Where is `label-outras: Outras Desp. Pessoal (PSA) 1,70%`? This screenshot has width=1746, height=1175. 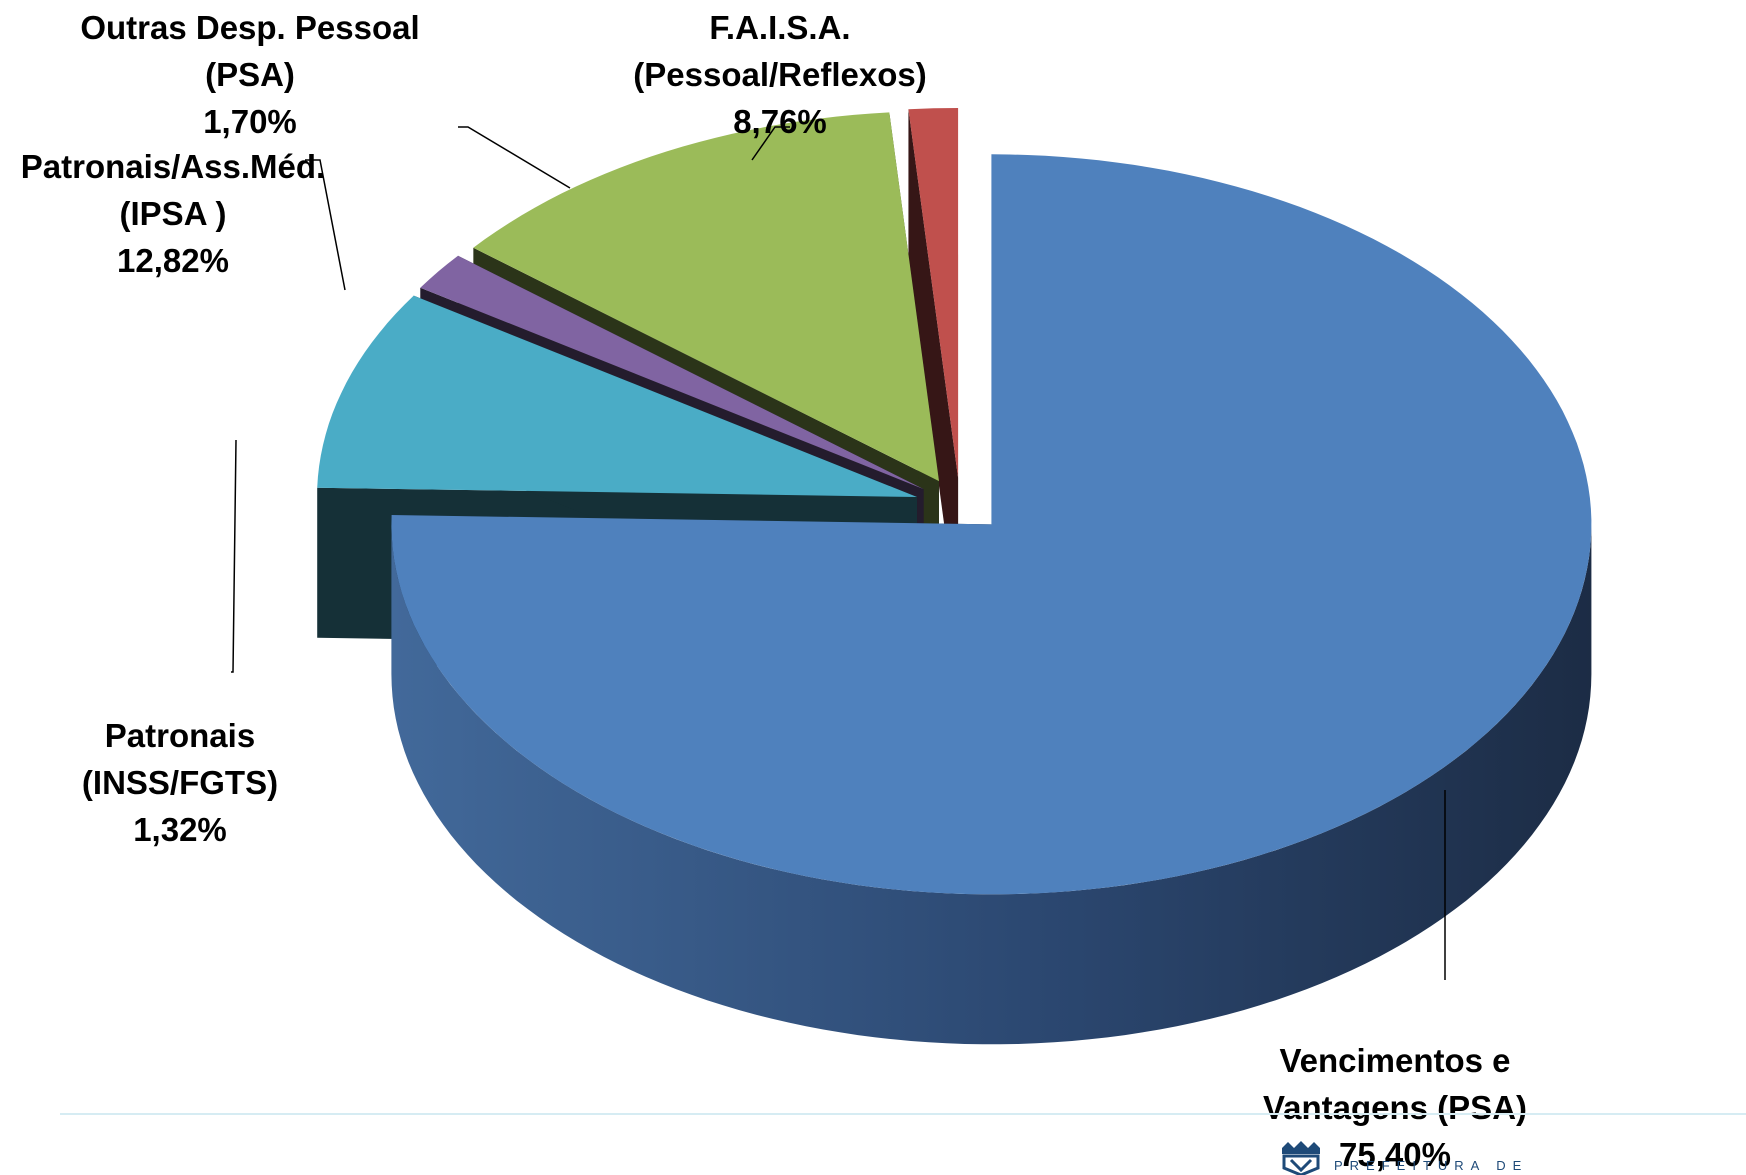
label-outras: Outras Desp. Pessoal (PSA) 1,70% is located at coordinates (250, 74).